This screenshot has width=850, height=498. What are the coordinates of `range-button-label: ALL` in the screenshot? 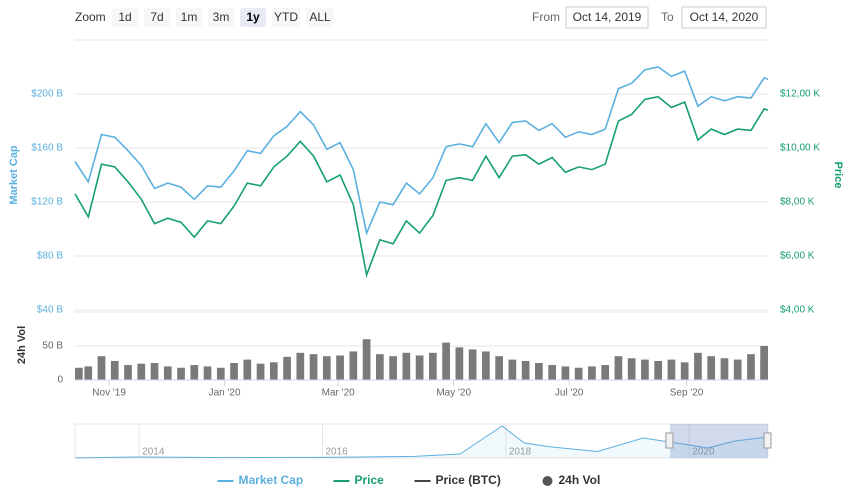 It's located at (320, 17).